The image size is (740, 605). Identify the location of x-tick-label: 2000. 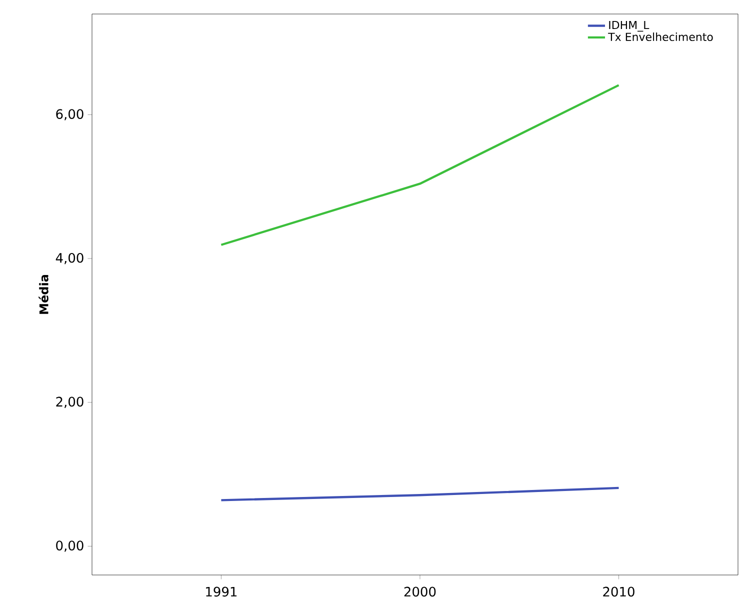
(420, 591).